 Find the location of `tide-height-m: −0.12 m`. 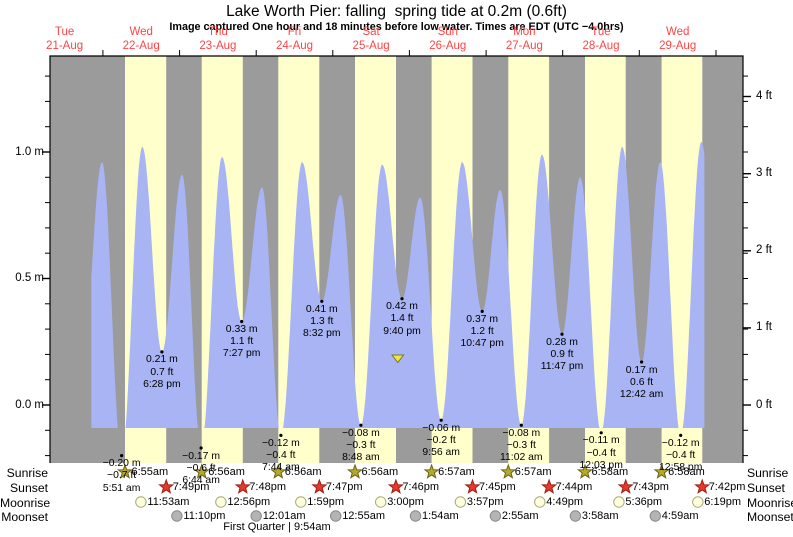

tide-height-m: −0.12 m is located at coordinates (680, 443).